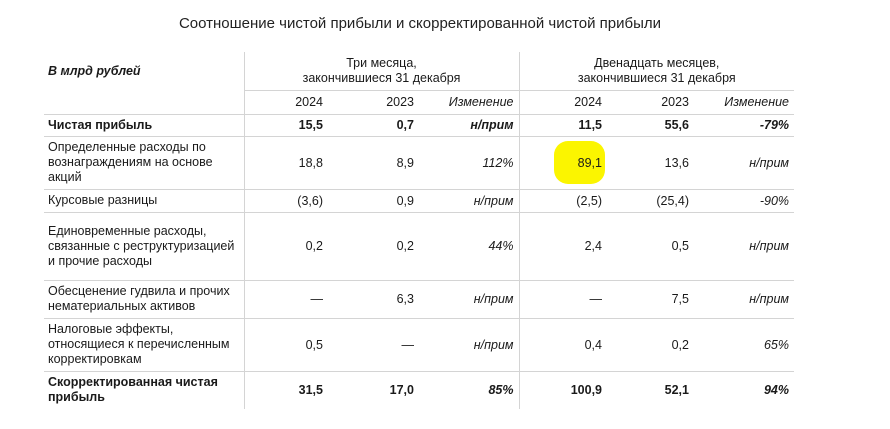 Image resolution: width=890 pixels, height=429 pixels. What do you see at coordinates (285, 162) in the screenshot?
I see `cell: 18,8` at bounding box center [285, 162].